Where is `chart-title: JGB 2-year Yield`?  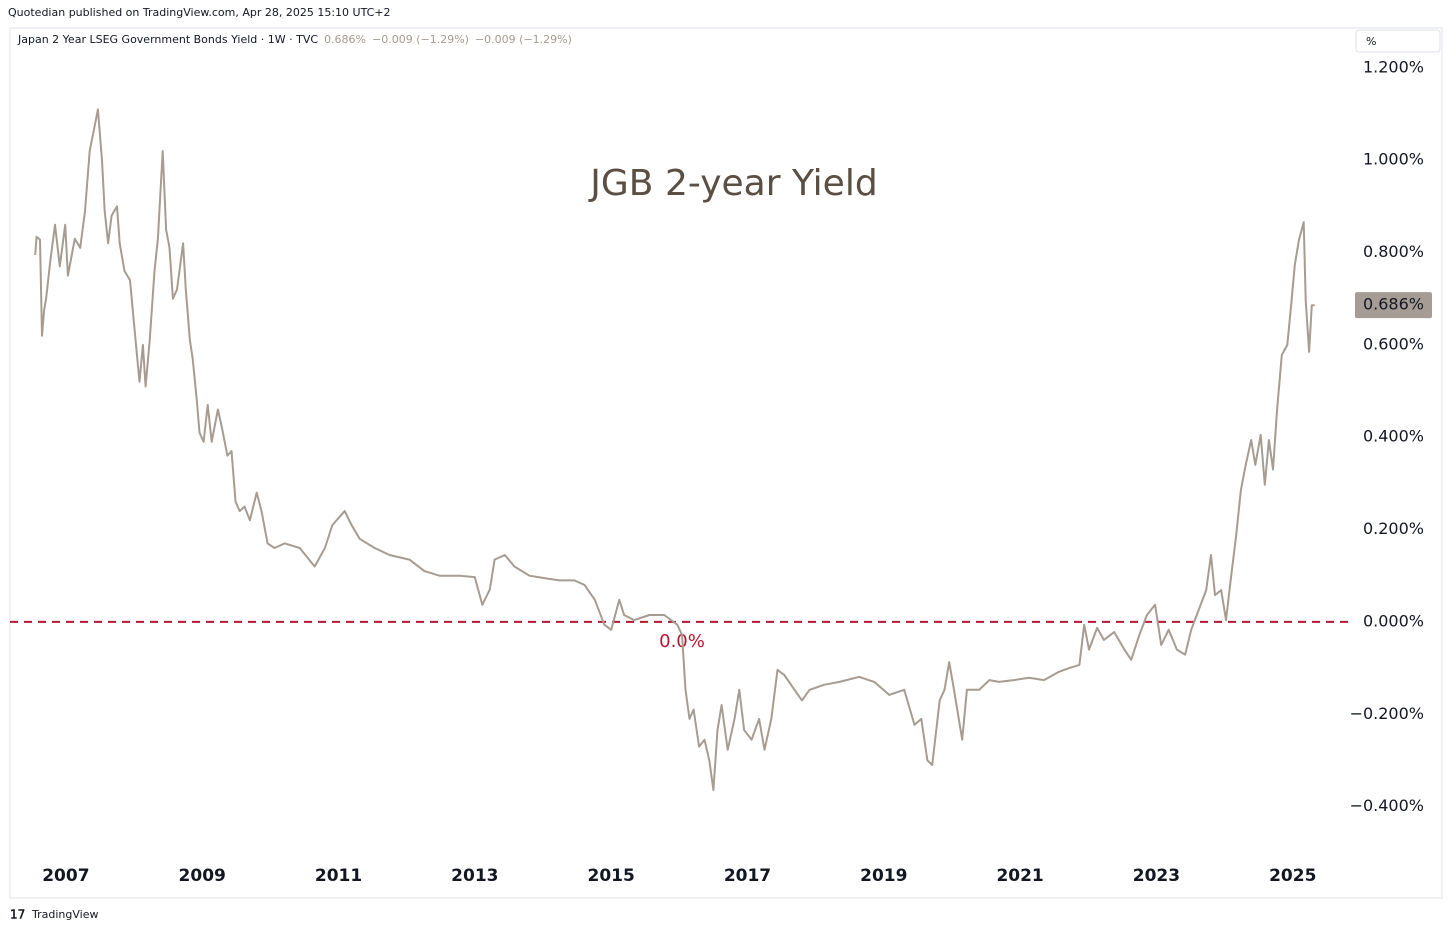
chart-title: JGB 2-year Yield is located at coordinates (732, 183).